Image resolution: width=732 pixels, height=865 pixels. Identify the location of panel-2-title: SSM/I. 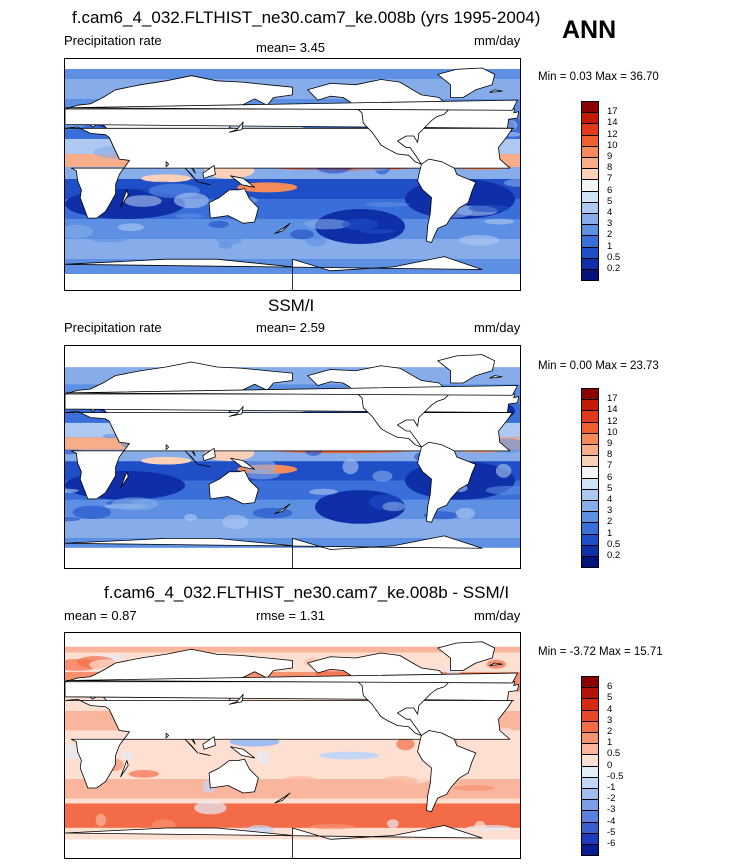
(291, 305).